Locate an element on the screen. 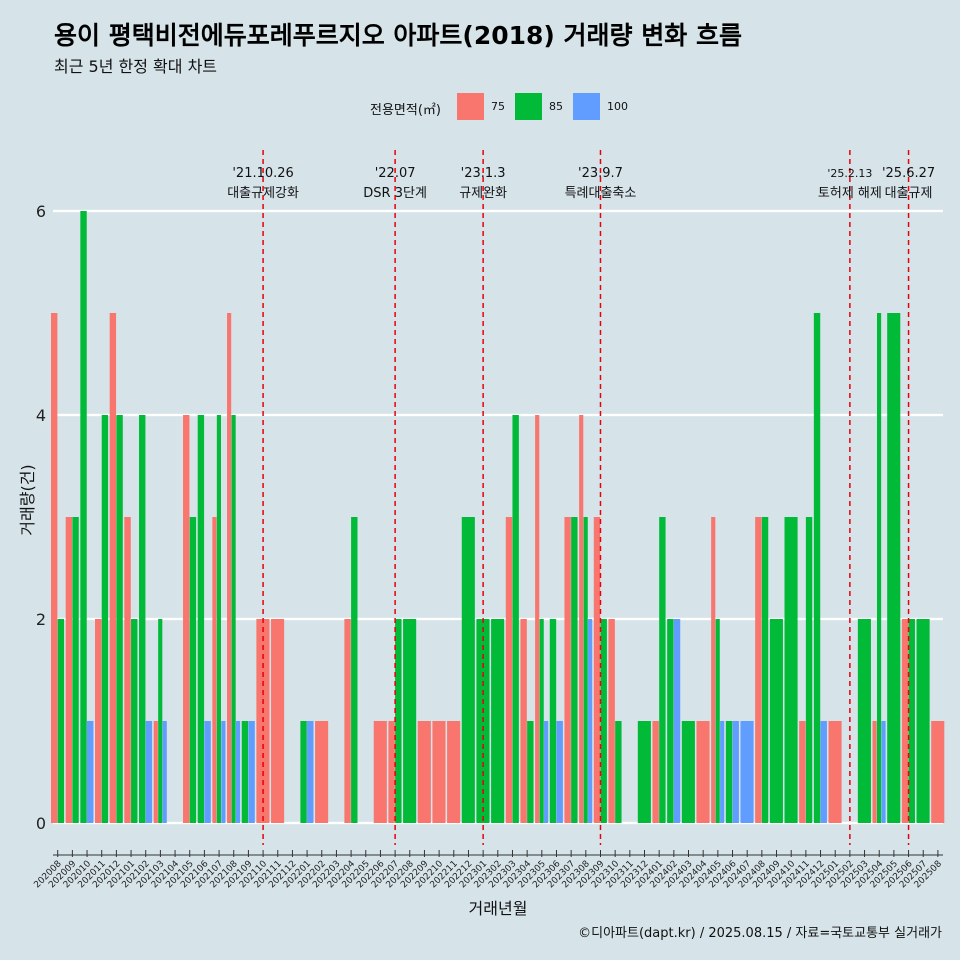 This screenshot has width=960, height=960. event-date-label: '25.2.13 is located at coordinates (849, 173).